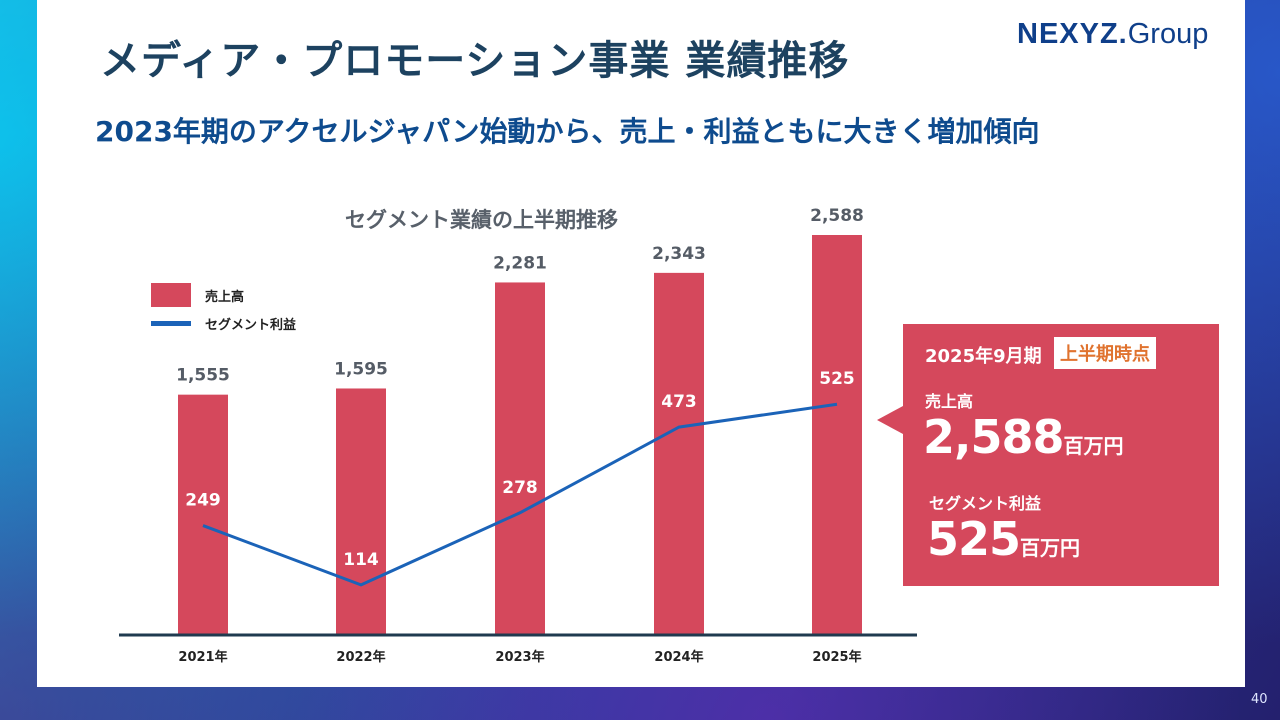 This screenshot has height=720, width=1280. What do you see at coordinates (520, 488) in the screenshot?
I see `line-value-label-2: 278` at bounding box center [520, 488].